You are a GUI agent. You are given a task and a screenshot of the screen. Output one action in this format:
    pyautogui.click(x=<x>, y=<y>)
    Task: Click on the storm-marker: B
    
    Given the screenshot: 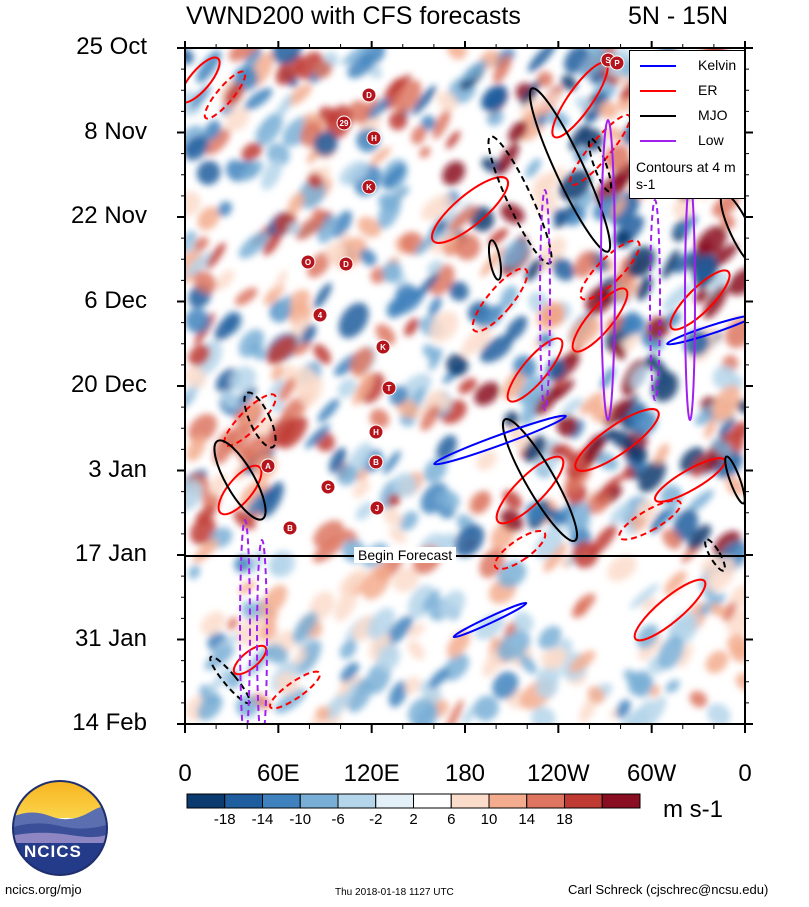 What is the action you would take?
    pyautogui.click(x=290, y=528)
    